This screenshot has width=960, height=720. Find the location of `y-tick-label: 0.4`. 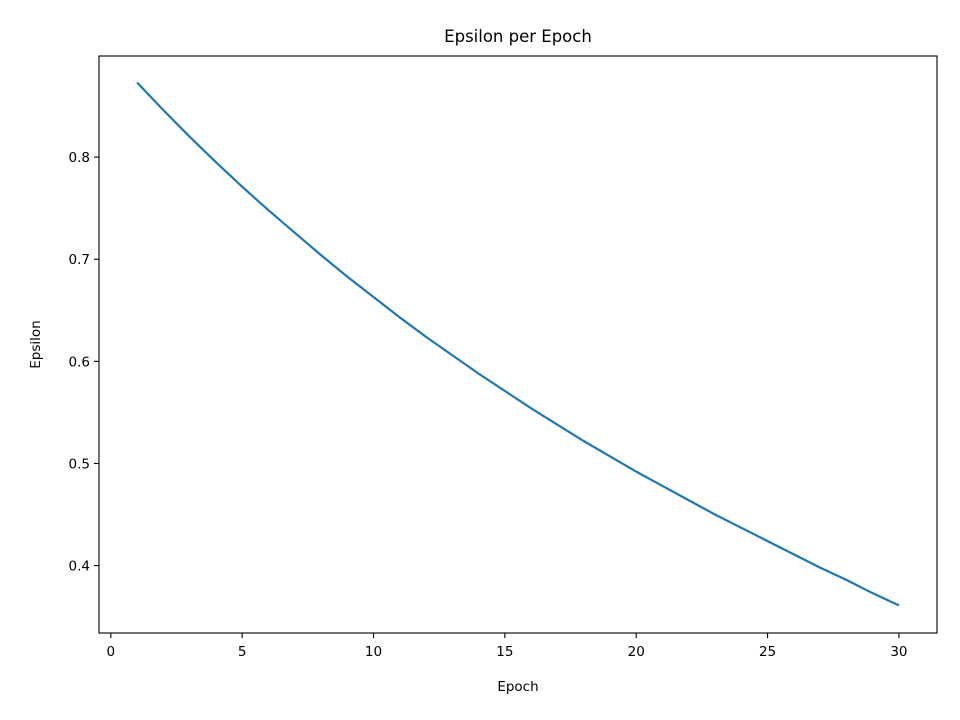

y-tick-label: 0.4 is located at coordinates (79, 567).